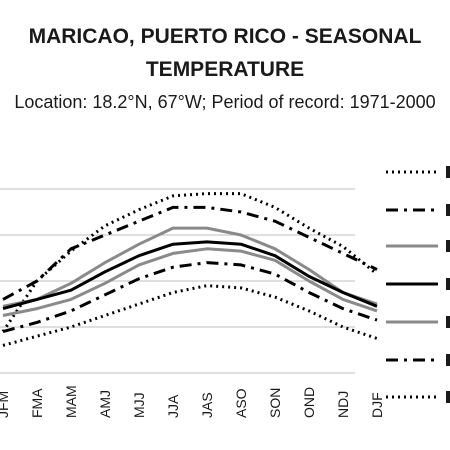 The image size is (450, 450). I want to click on chart-title-line2: TEMPERATURE, so click(225, 69).